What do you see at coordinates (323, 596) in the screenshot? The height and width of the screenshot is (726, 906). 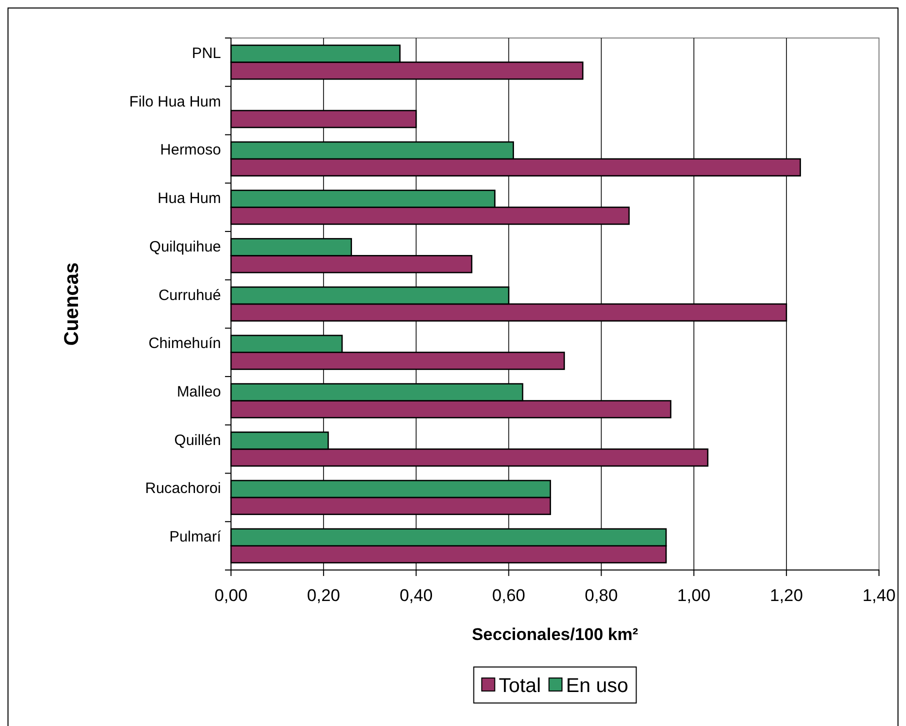 I see `x-tick-label: 0,20` at bounding box center [323, 596].